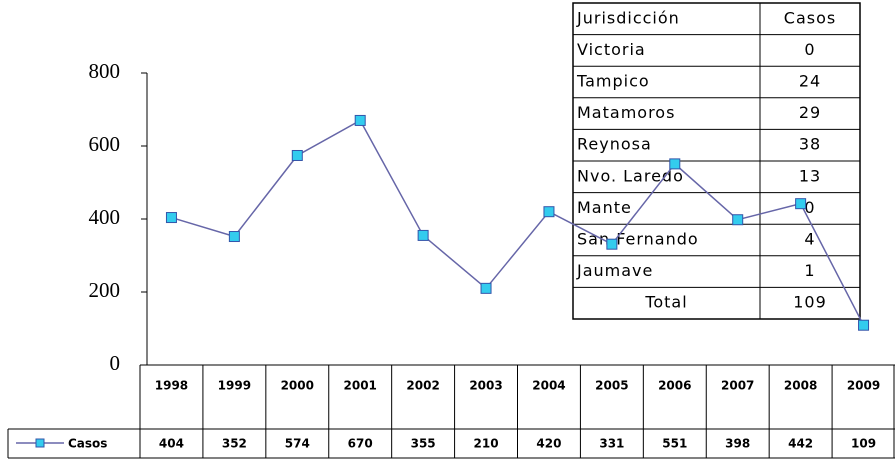 The width and height of the screenshot is (895, 459). Describe the element at coordinates (234, 444) in the screenshot. I see `data-label: 352` at that location.